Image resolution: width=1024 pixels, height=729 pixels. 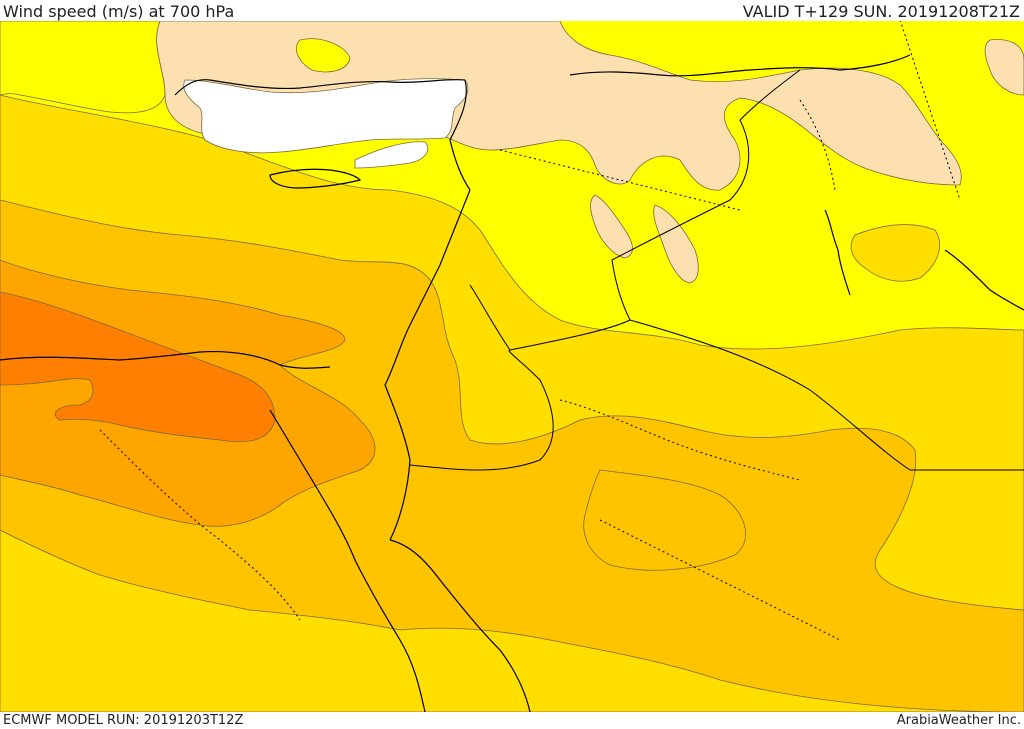 What do you see at coordinates (676, 244) in the screenshot?
I see `band-peach-lake` at bounding box center [676, 244].